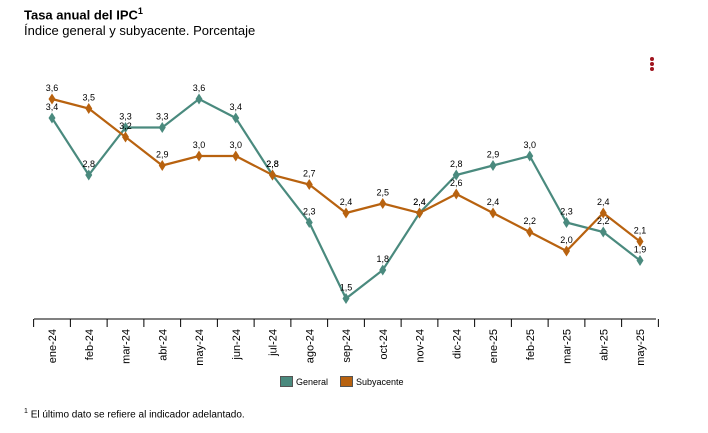  I want to click on data-label-subyacente: 2,7, so click(309, 174).